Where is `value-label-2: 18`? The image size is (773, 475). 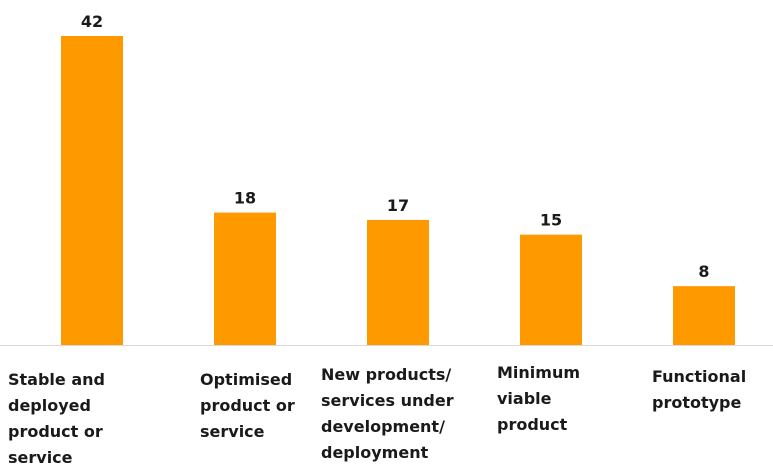 value-label-2: 18 is located at coordinates (245, 198).